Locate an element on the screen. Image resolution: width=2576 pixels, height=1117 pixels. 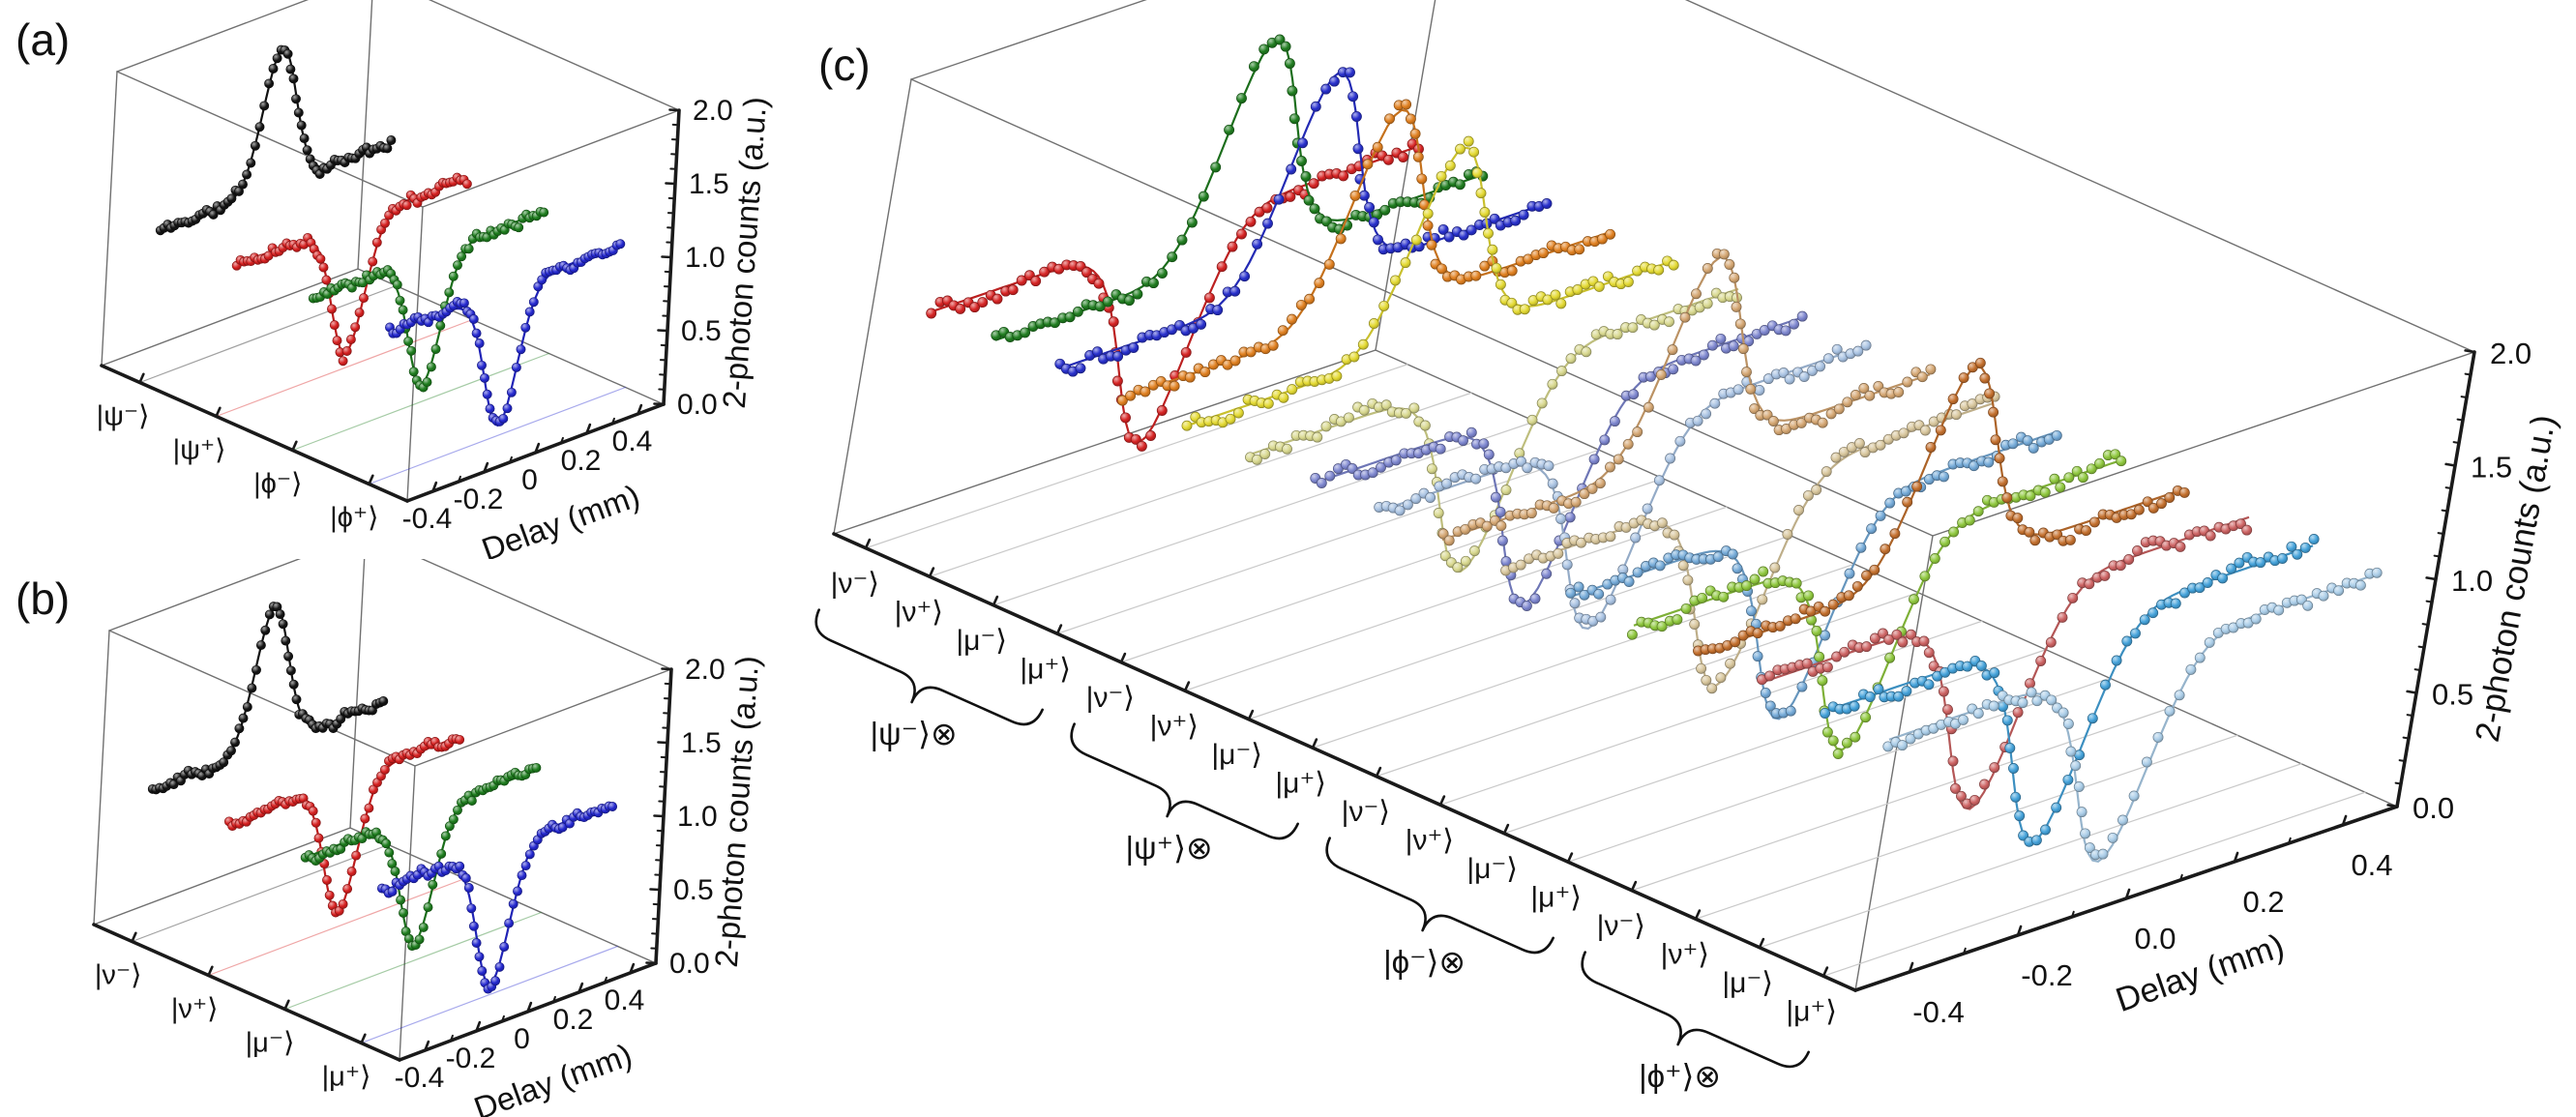
floor-lines-a is located at coordinates (383, 384).